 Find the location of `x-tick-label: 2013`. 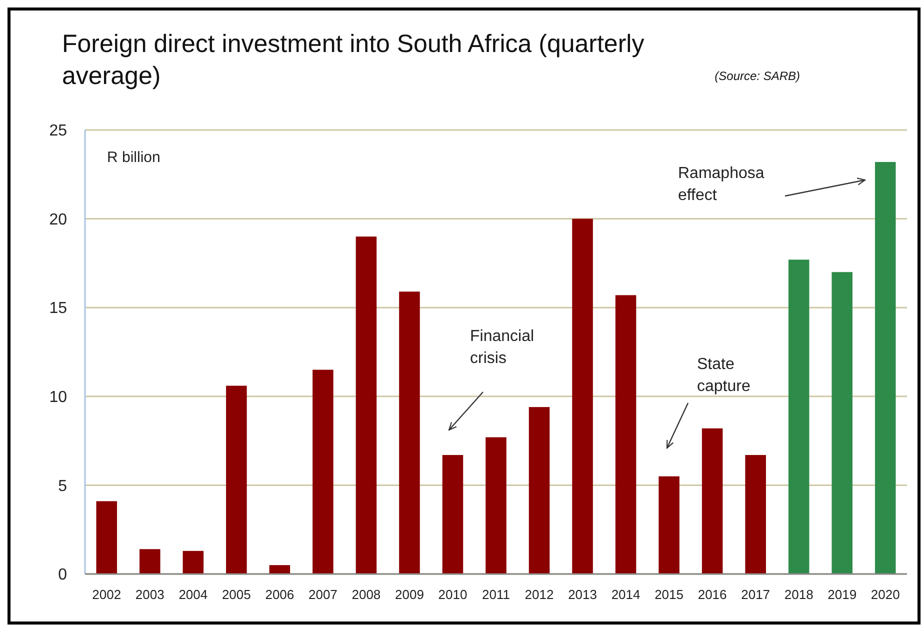

x-tick-label: 2013 is located at coordinates (582, 594).